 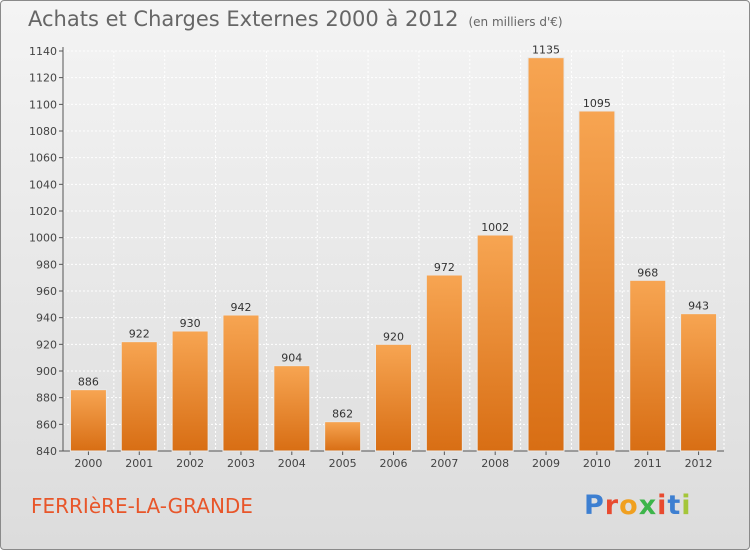 What do you see at coordinates (495, 463) in the screenshot?
I see `x-tick-label-2008: 2008` at bounding box center [495, 463].